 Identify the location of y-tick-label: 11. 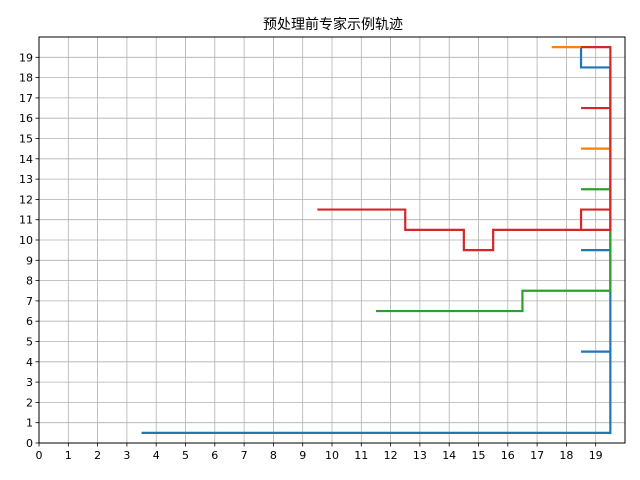
(26, 220).